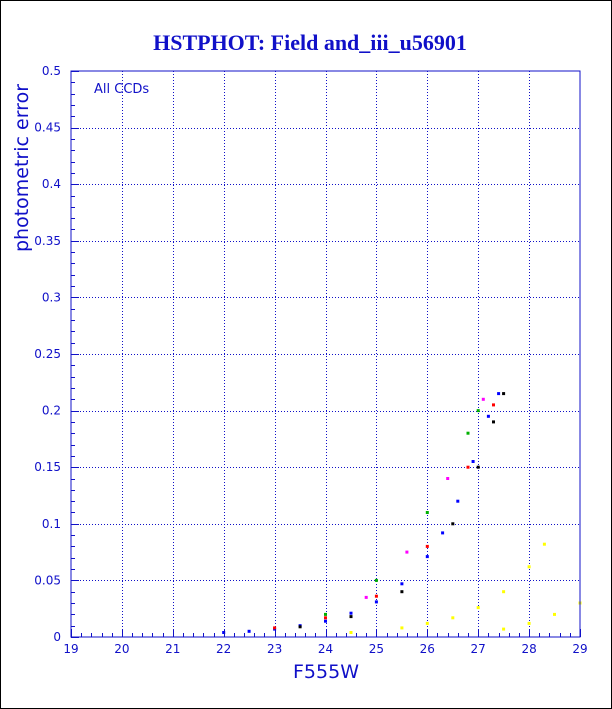 This screenshot has width=612, height=709. Describe the element at coordinates (310, 42) in the screenshot. I see `chart-title: HSTPHOT: Field and_iii_u56901` at that location.